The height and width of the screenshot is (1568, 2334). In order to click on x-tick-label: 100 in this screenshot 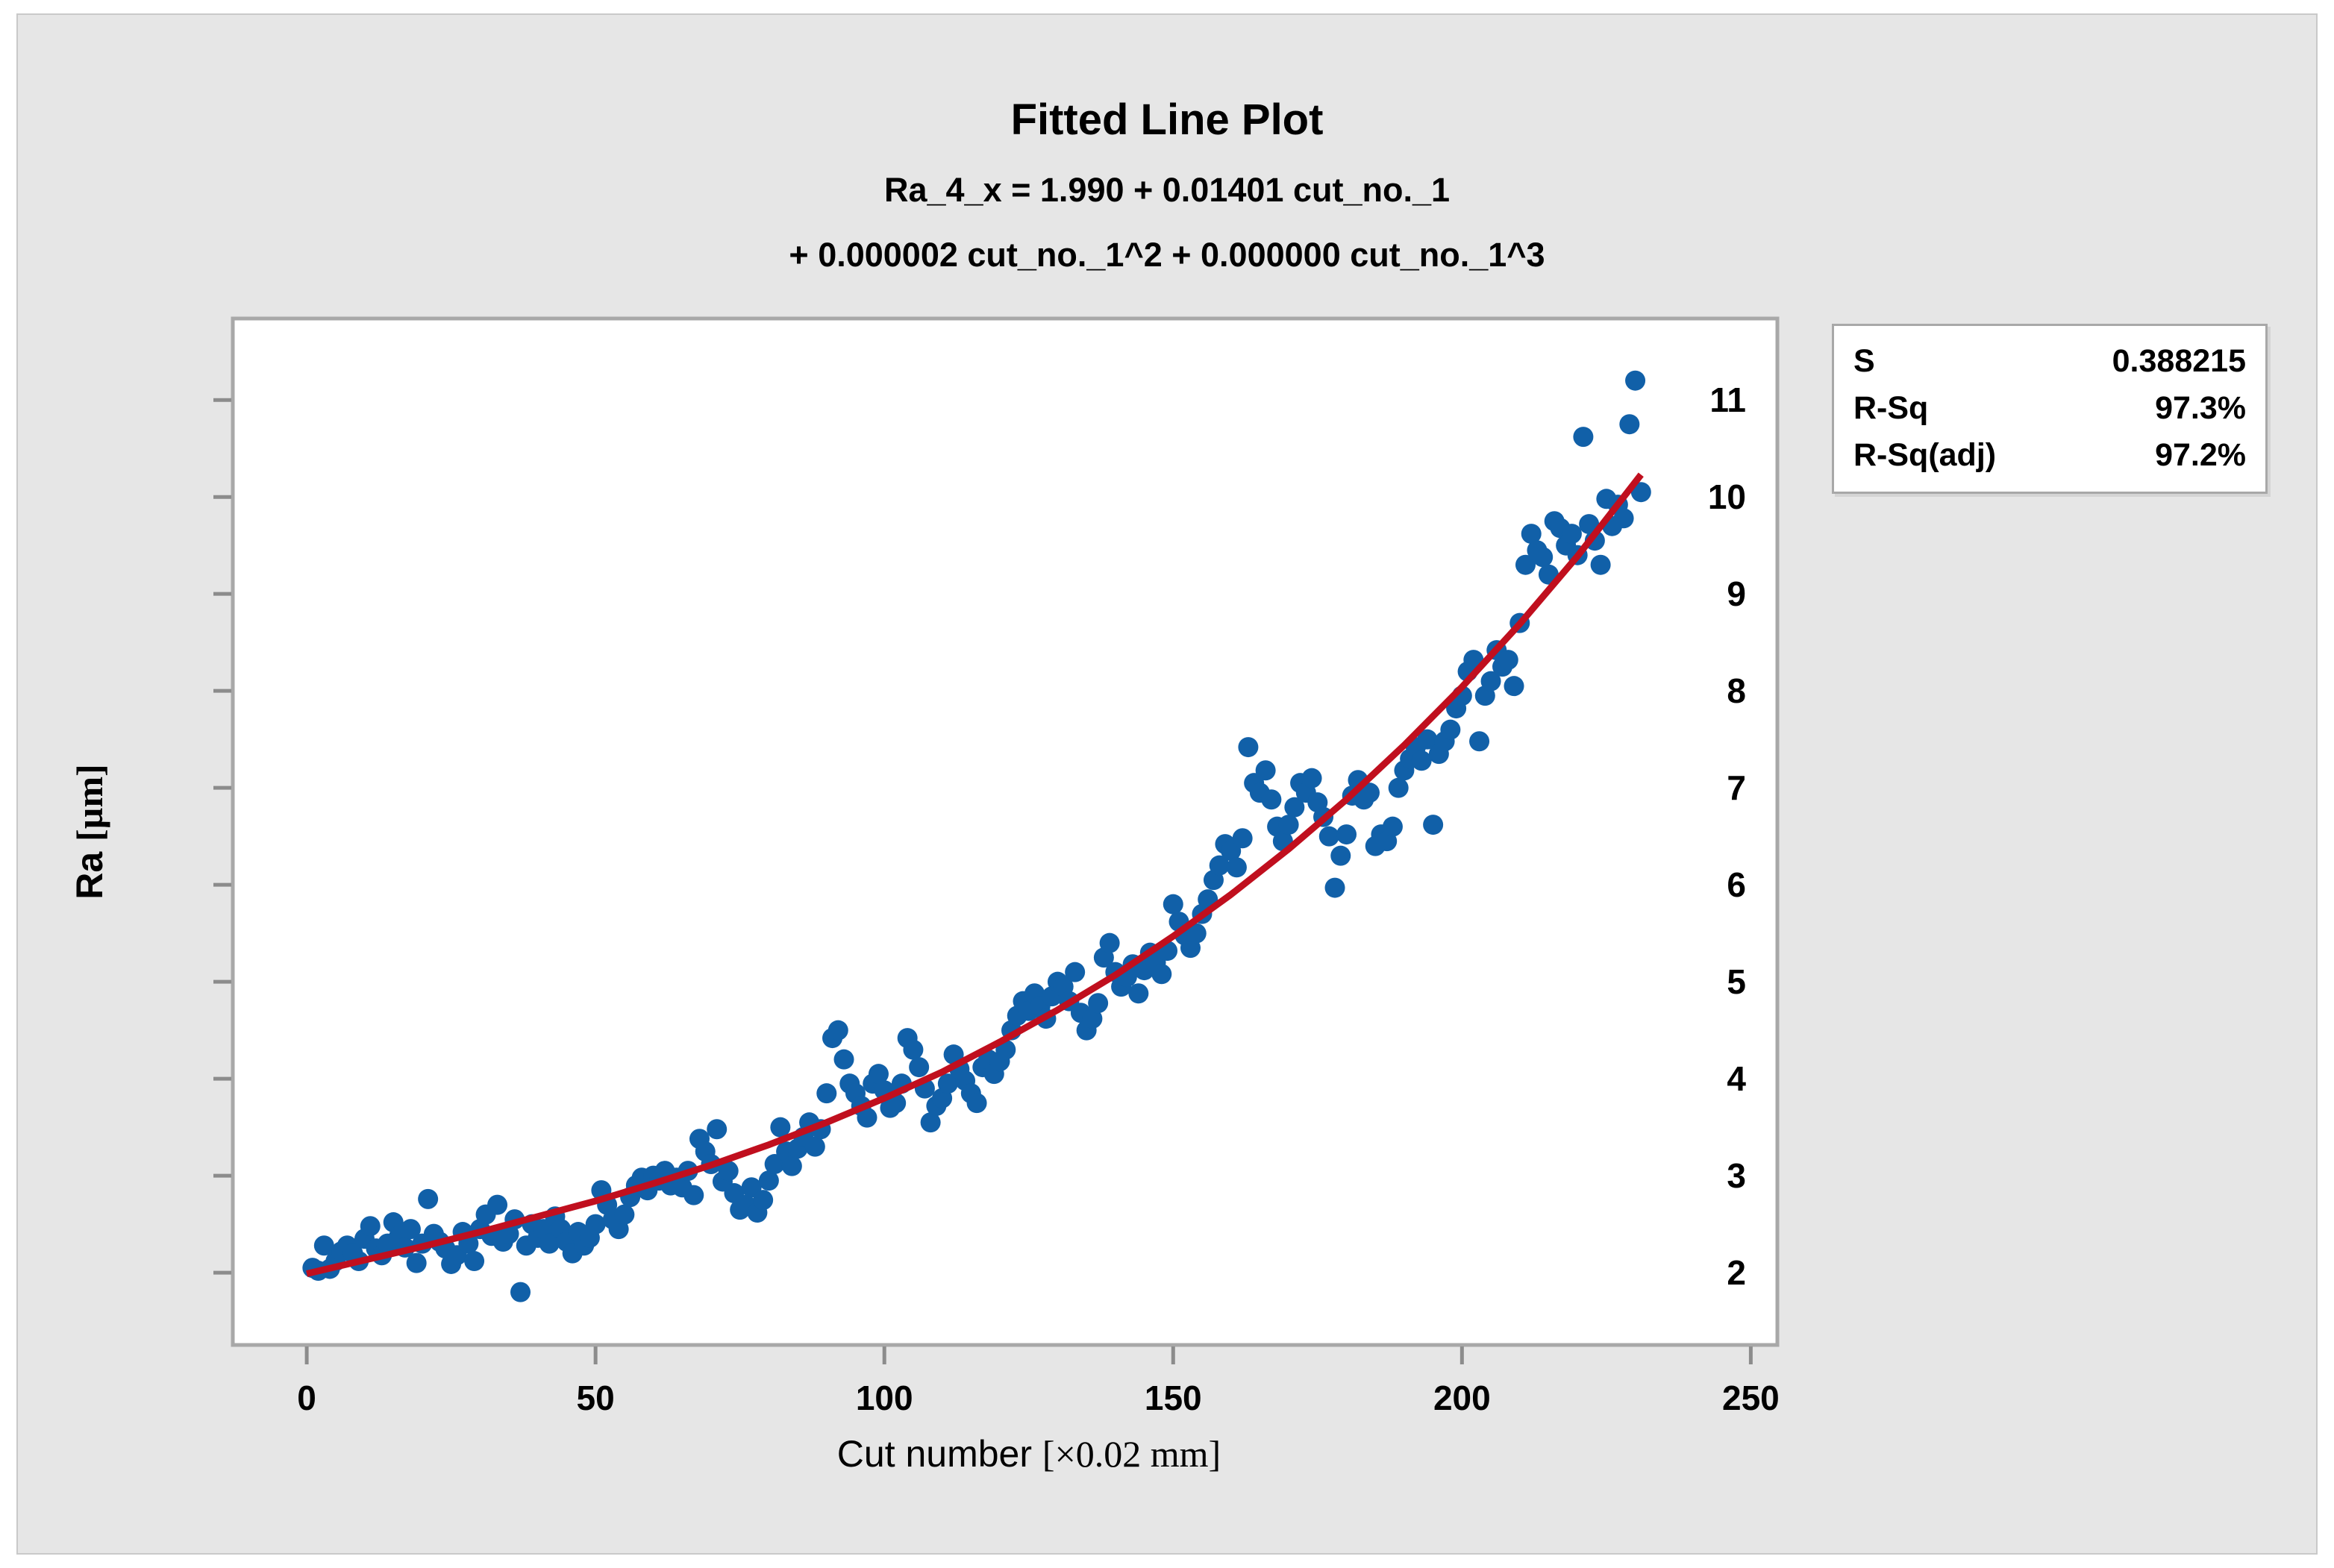, I will do `click(884, 1398)`.